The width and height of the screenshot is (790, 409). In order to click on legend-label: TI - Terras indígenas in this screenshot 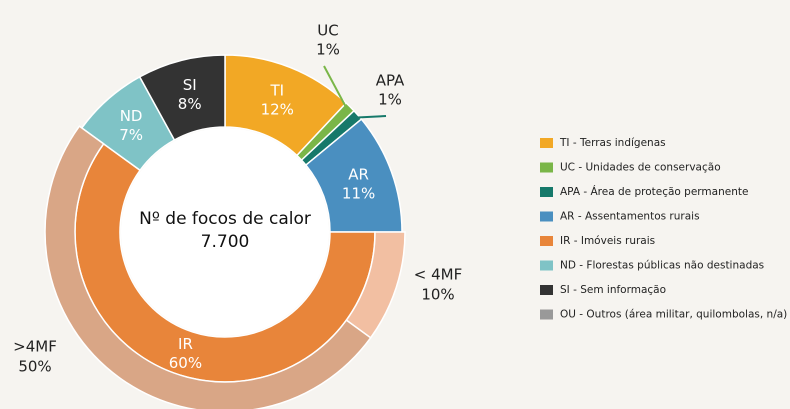, I will do `click(612, 143)`.